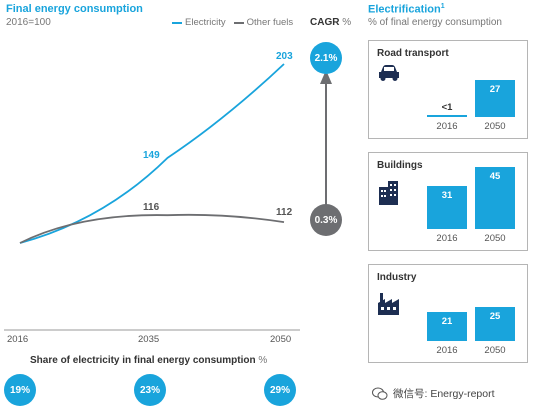  Describe the element at coordinates (284, 56) in the screenshot. I see `data-label-electricity-2050: 203` at that location.